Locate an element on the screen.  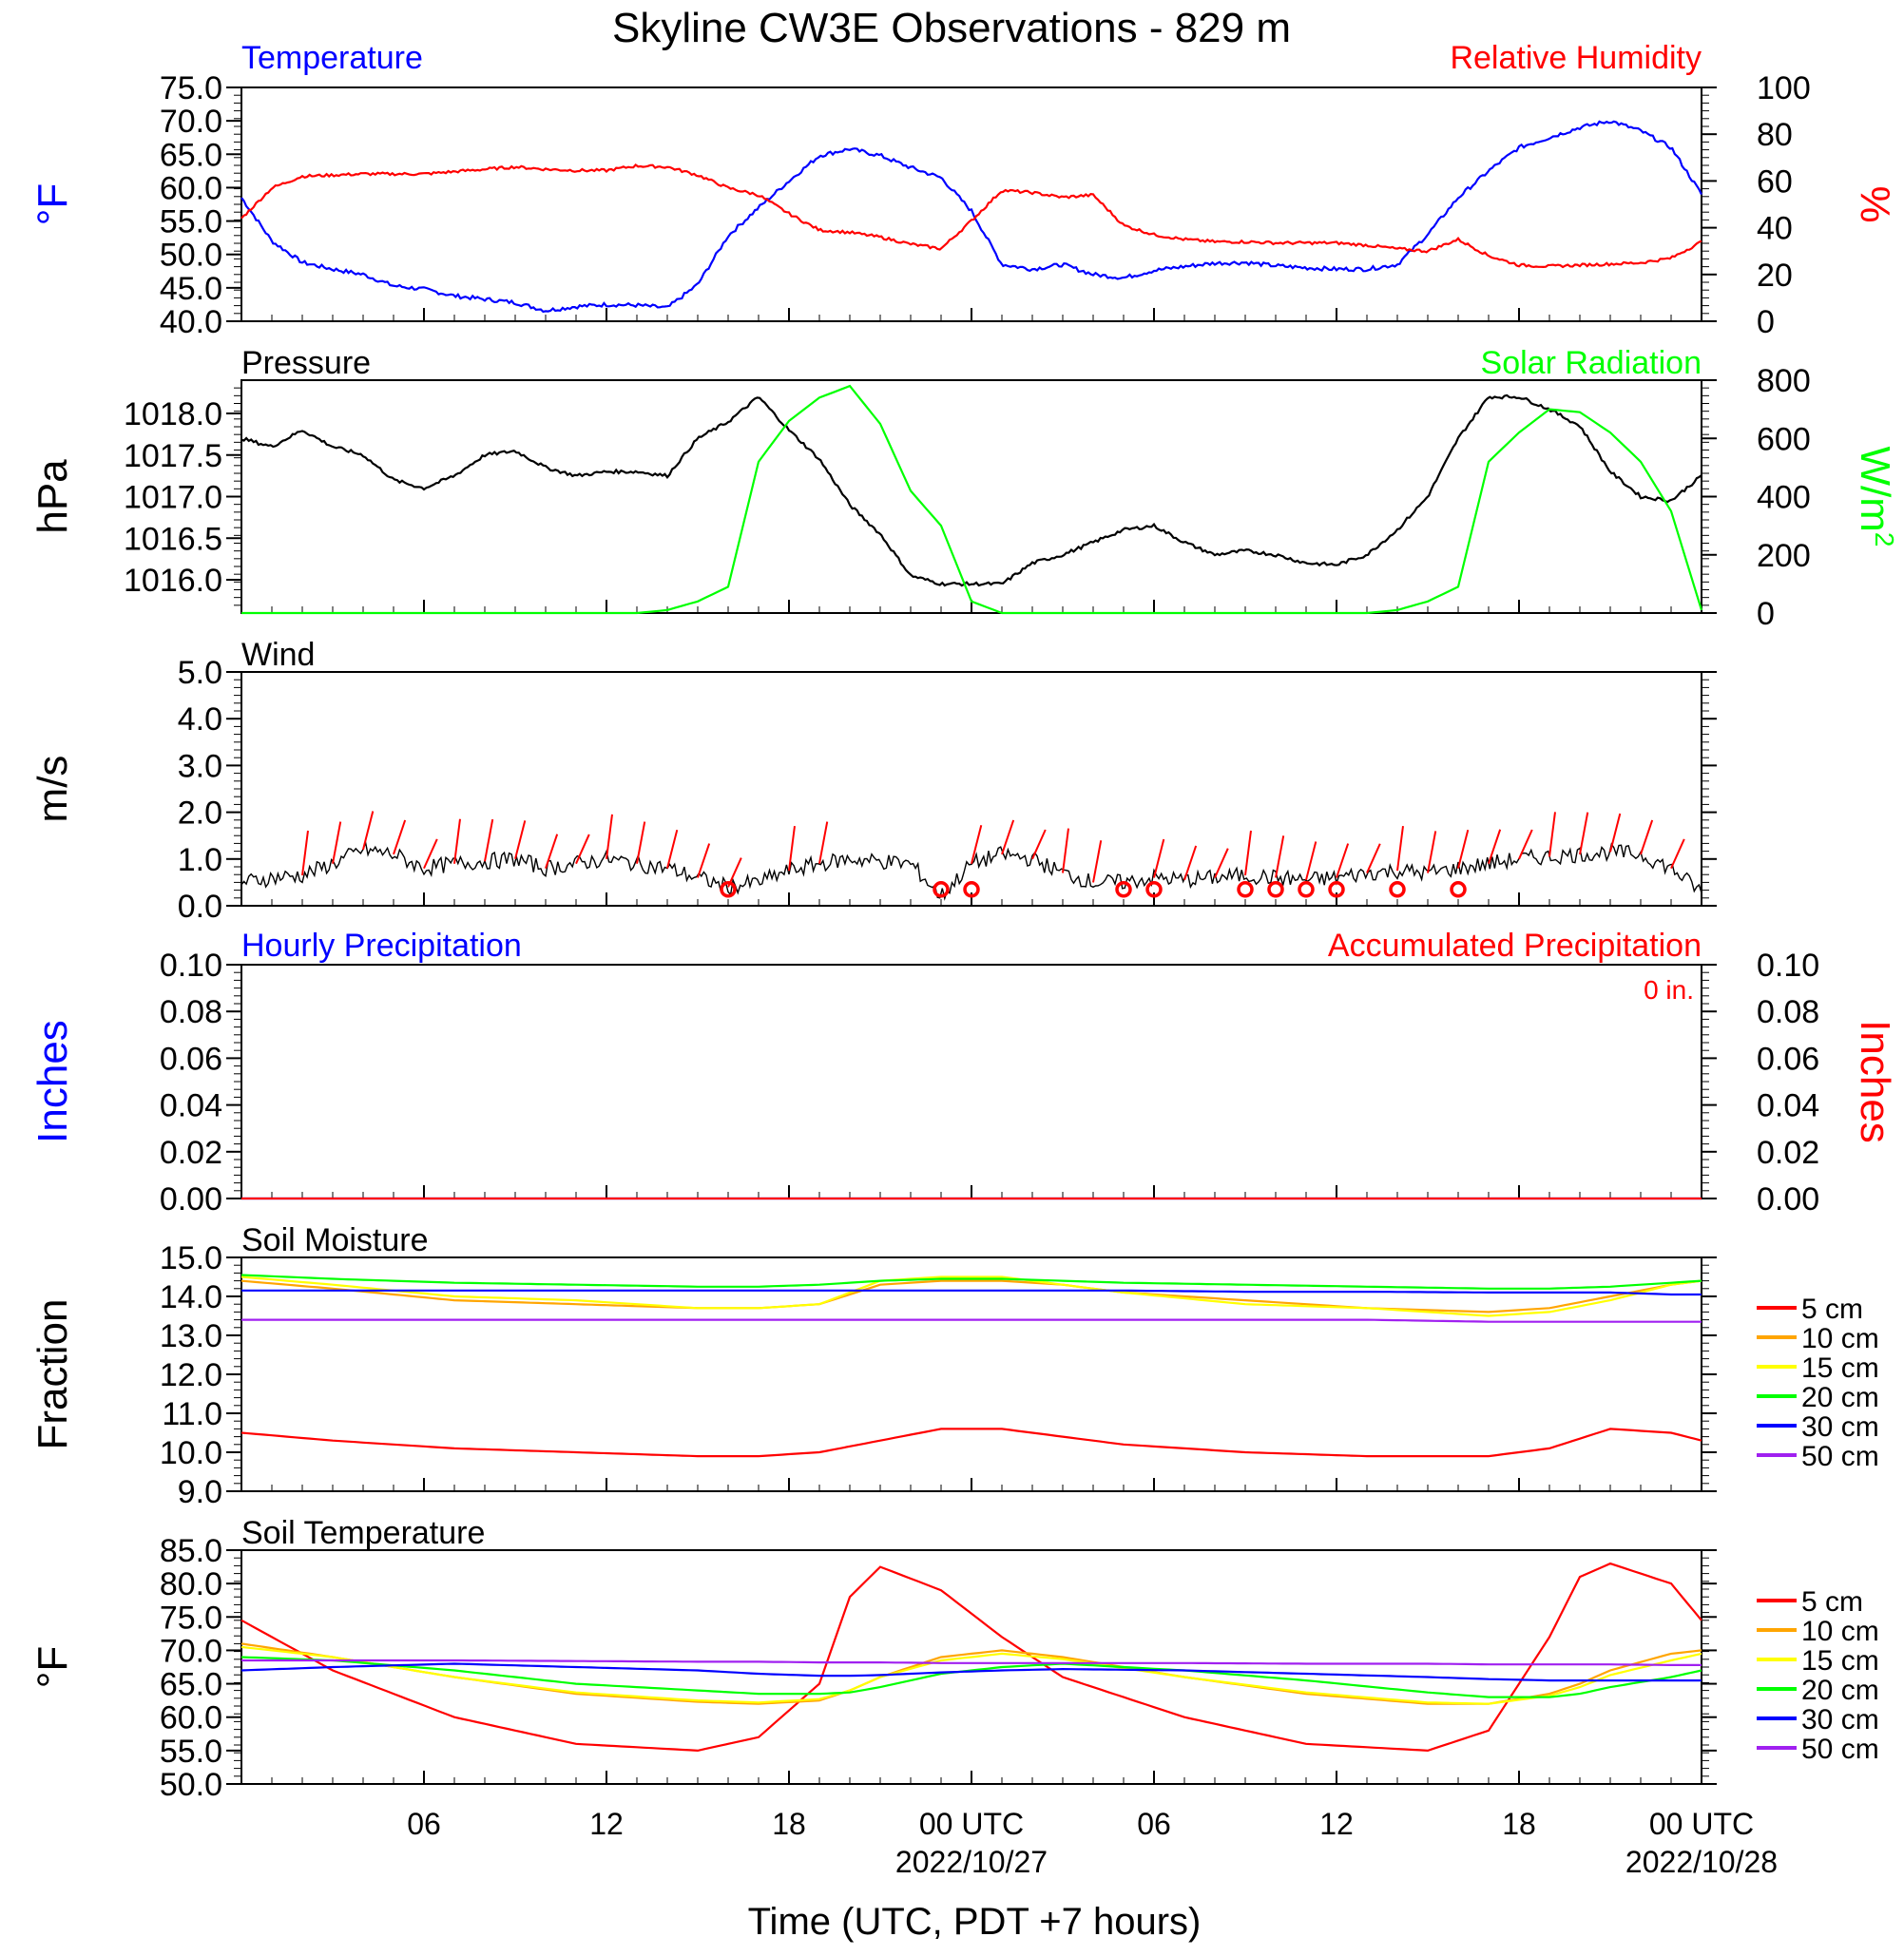
y-axis-label: Inches is located at coordinates (53, 1081).